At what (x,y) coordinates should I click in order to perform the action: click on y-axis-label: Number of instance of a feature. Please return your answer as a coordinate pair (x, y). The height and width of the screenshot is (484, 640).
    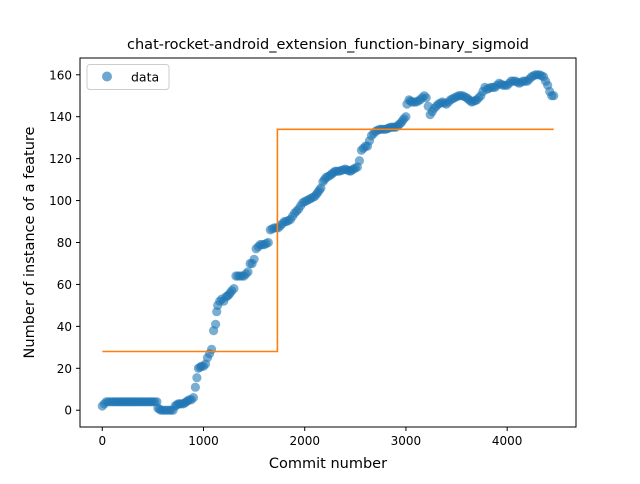
    Looking at the image, I should click on (30, 242).